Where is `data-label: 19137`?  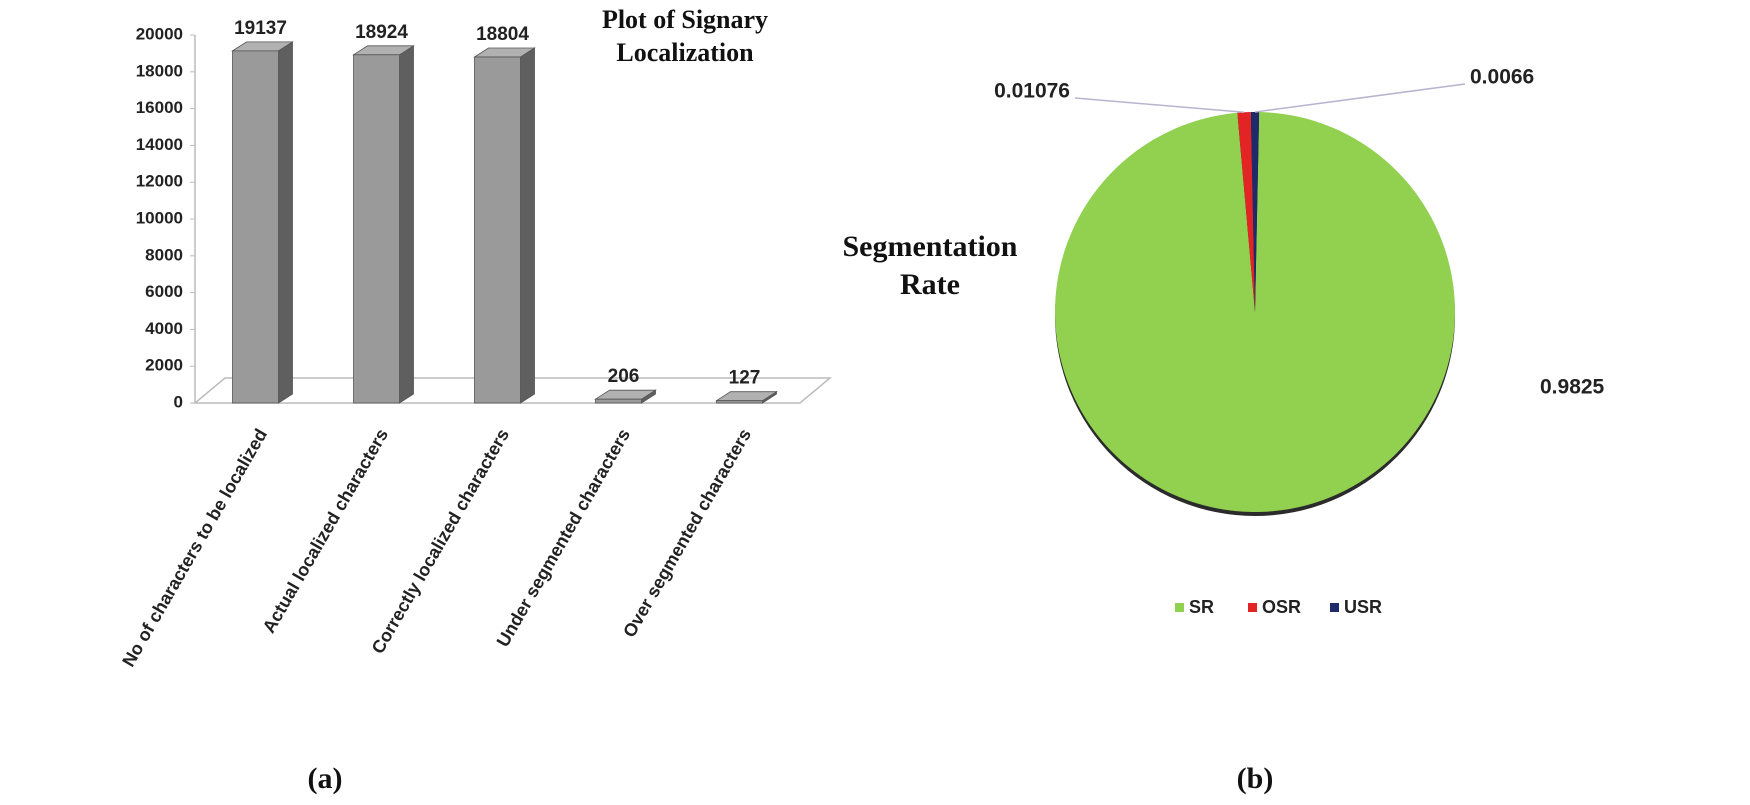
data-label: 19137 is located at coordinates (260, 28).